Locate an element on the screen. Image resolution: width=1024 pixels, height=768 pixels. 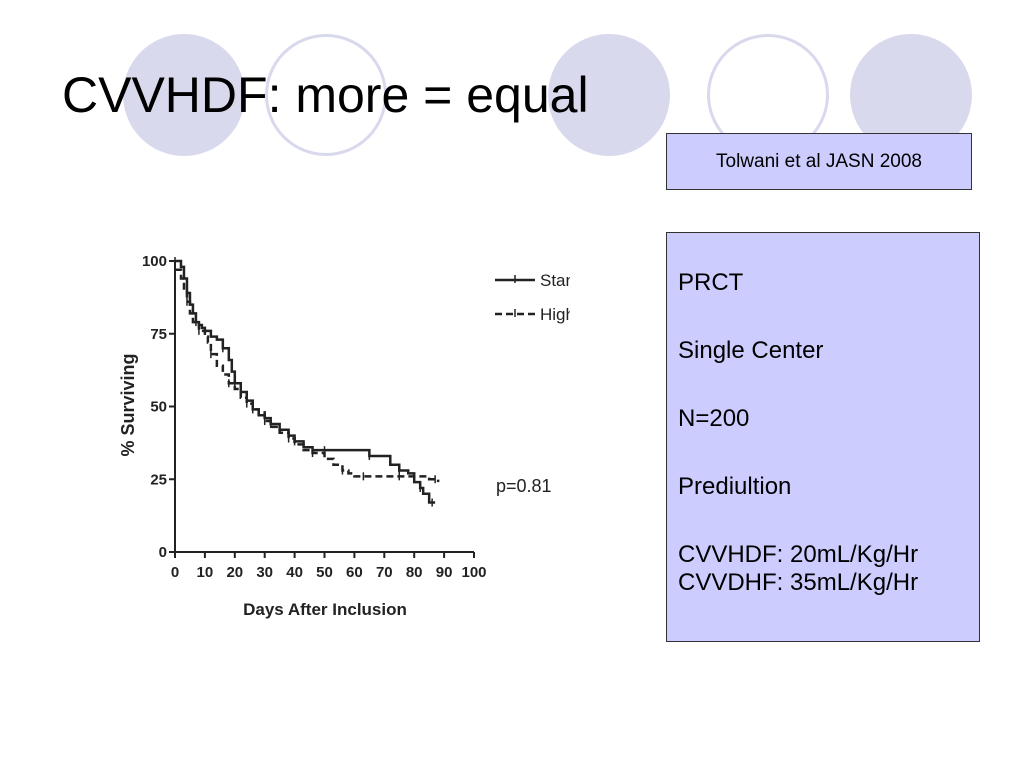
dose-high: CVVDHF: 35mL/Kg/Hr is located at coordinates (798, 582).